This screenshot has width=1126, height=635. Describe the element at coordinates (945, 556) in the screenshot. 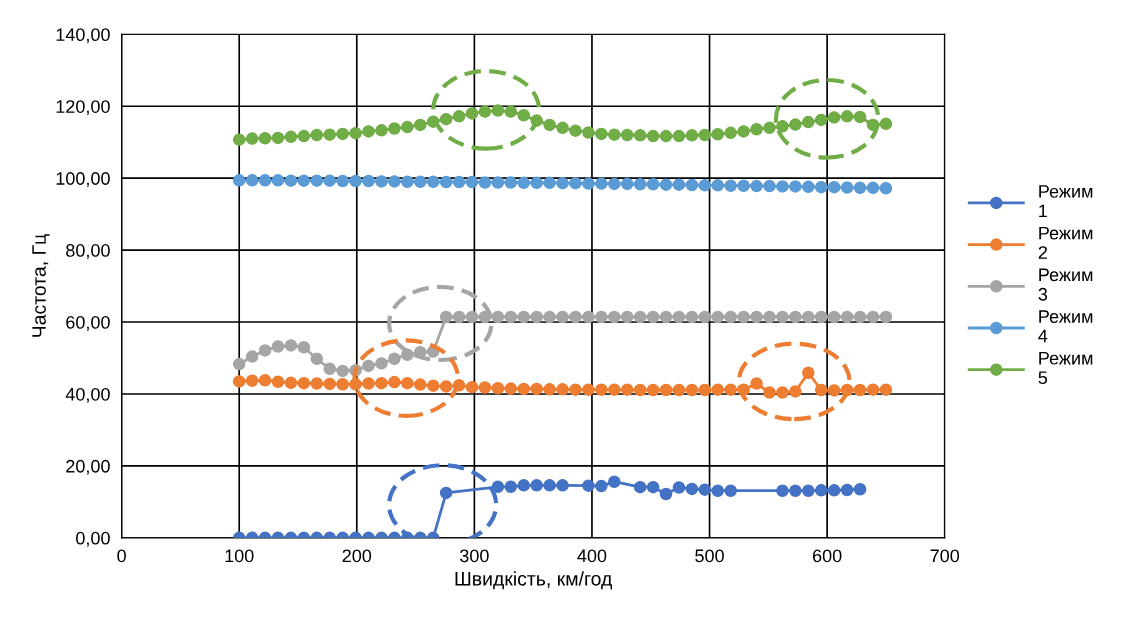

I see `x-tick-label: 700` at that location.